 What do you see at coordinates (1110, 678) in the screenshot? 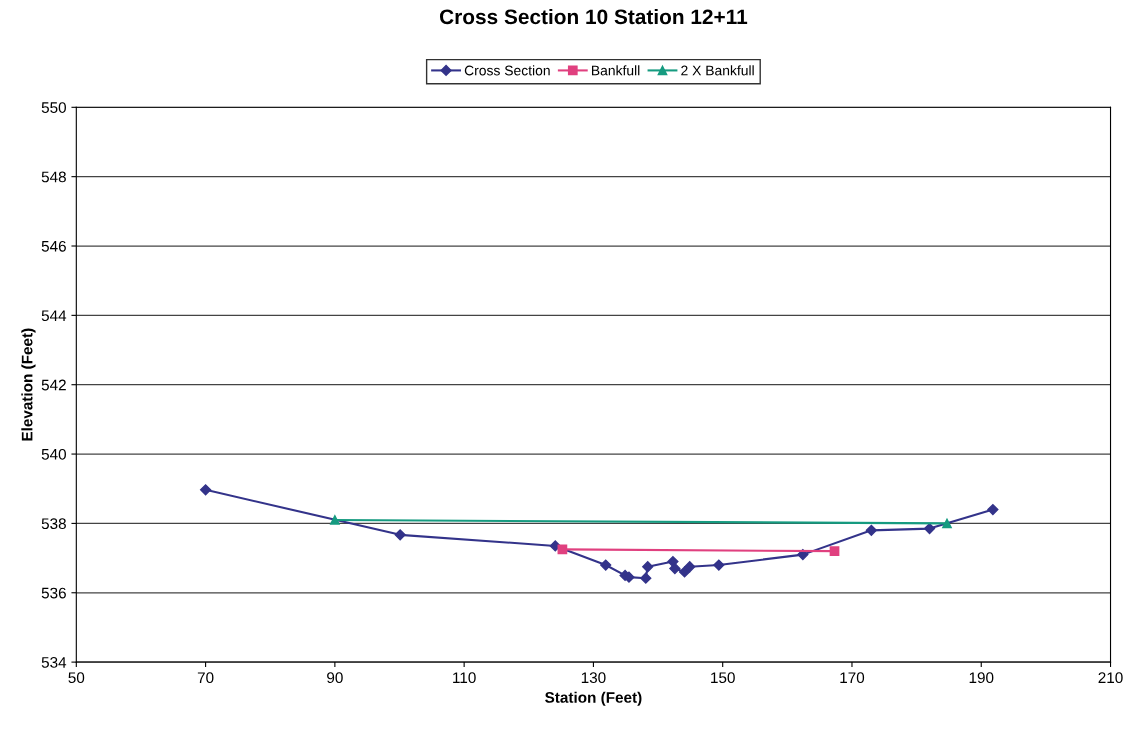
I see `x-tick-label: 210` at bounding box center [1110, 678].